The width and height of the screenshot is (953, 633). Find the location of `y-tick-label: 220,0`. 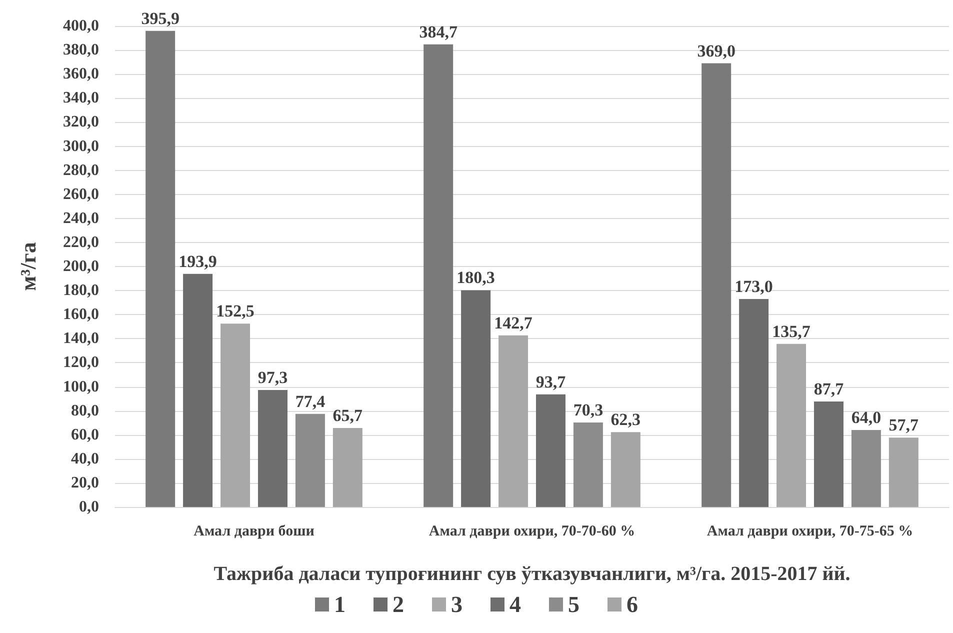

y-tick-label: 220,0 is located at coordinates (81, 242).